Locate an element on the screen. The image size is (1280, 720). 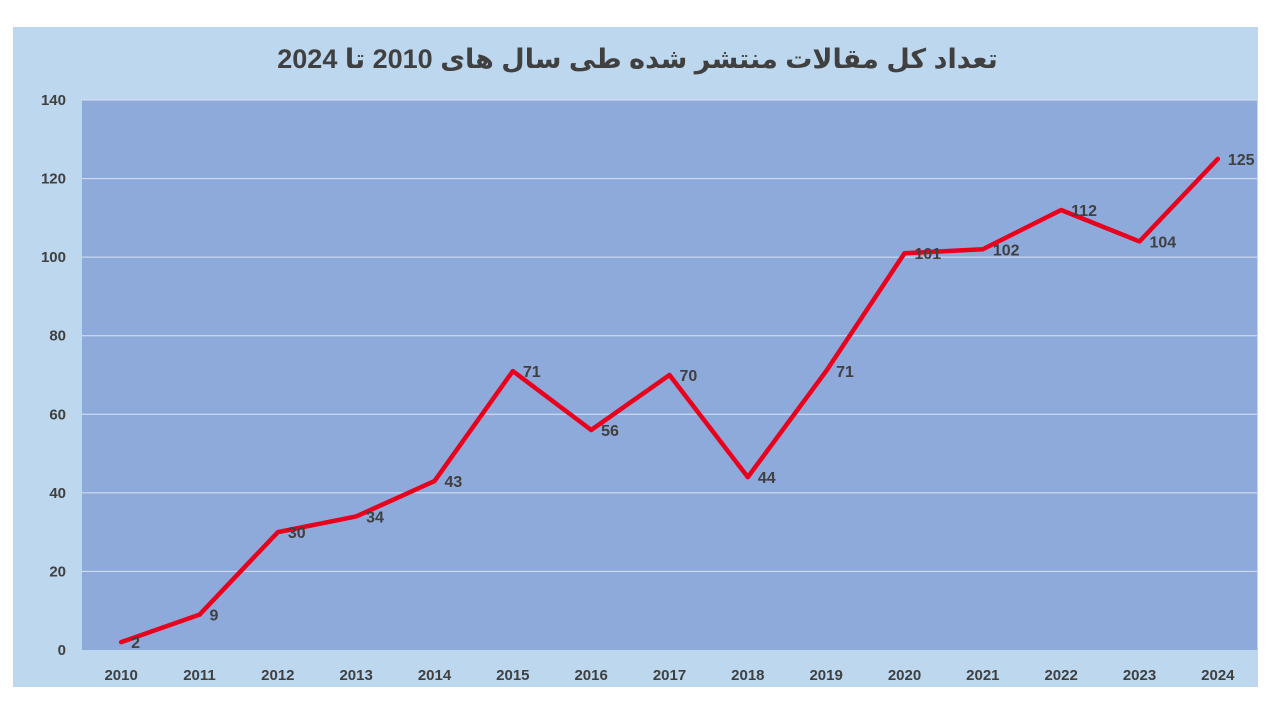
data-label: 43 is located at coordinates (454, 482).